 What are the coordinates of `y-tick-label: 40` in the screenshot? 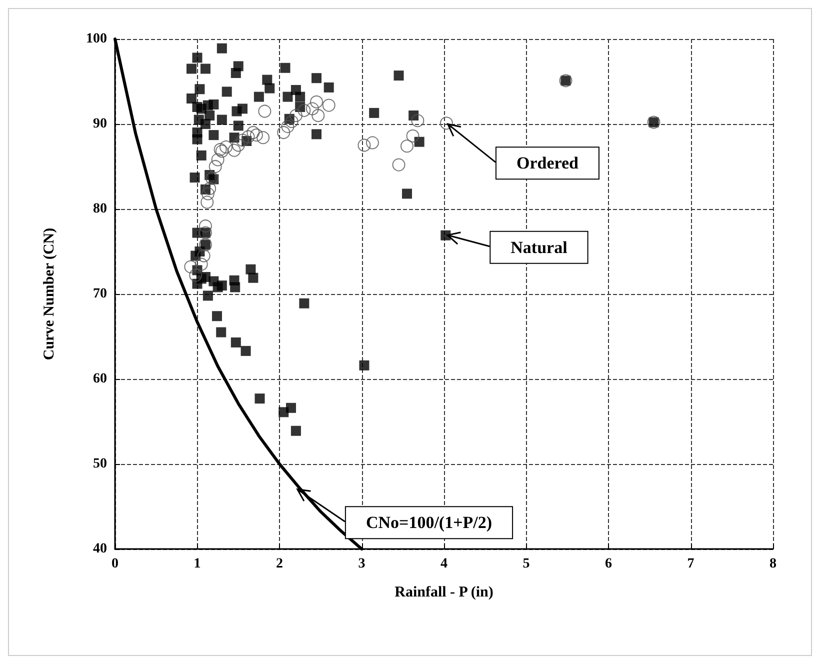 It's located at (100, 549).